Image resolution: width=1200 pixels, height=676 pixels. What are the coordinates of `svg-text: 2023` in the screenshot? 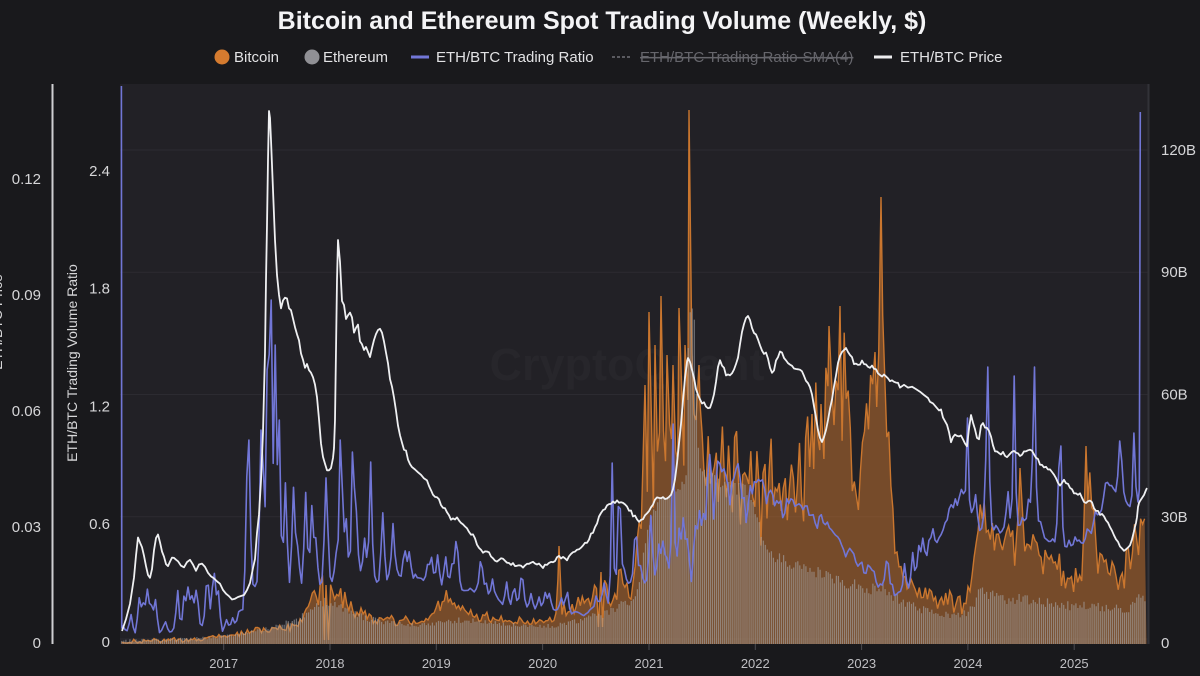 It's located at (861, 663).